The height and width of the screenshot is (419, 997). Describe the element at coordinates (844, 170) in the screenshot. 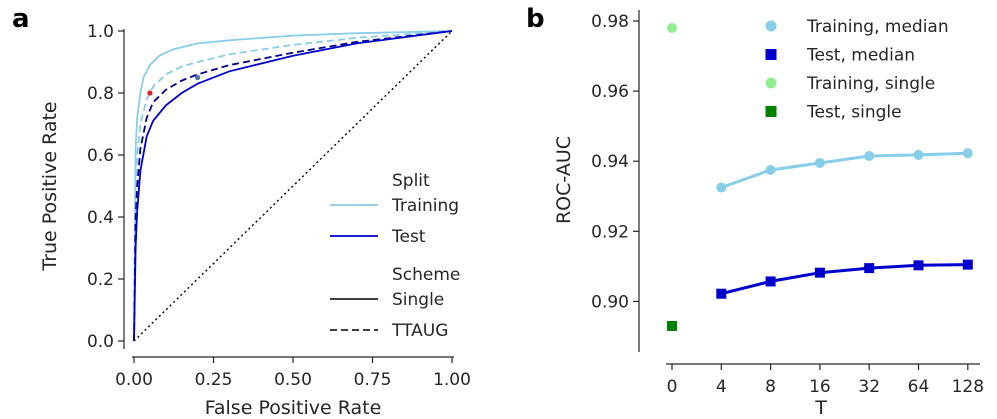

I see `series-line-training-median` at that location.